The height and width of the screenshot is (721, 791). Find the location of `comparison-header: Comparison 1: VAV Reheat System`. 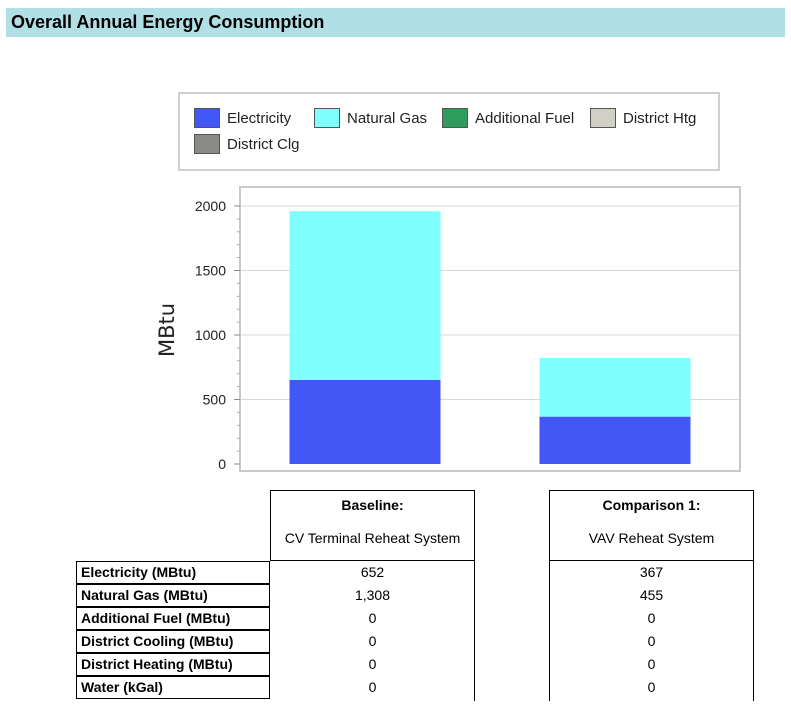

comparison-header: Comparison 1: VAV Reheat System is located at coordinates (651, 525).